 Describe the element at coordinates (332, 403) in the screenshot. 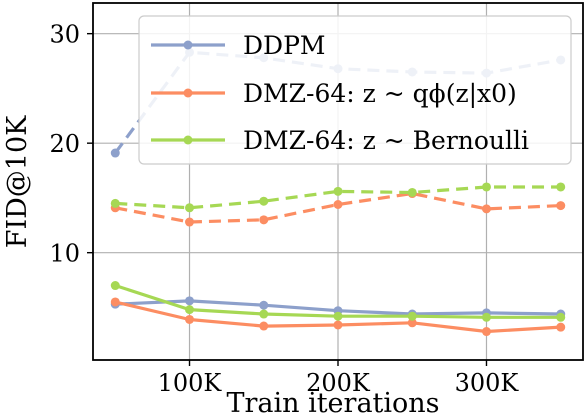

I see `x-axis-label: Train iterations` at that location.